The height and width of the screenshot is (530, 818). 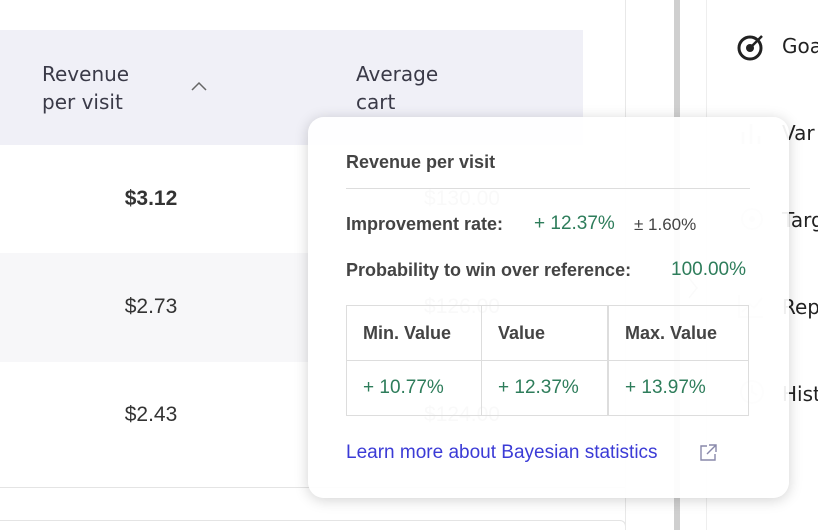 I want to click on tooltip-table-header: Value, so click(x=544, y=333).